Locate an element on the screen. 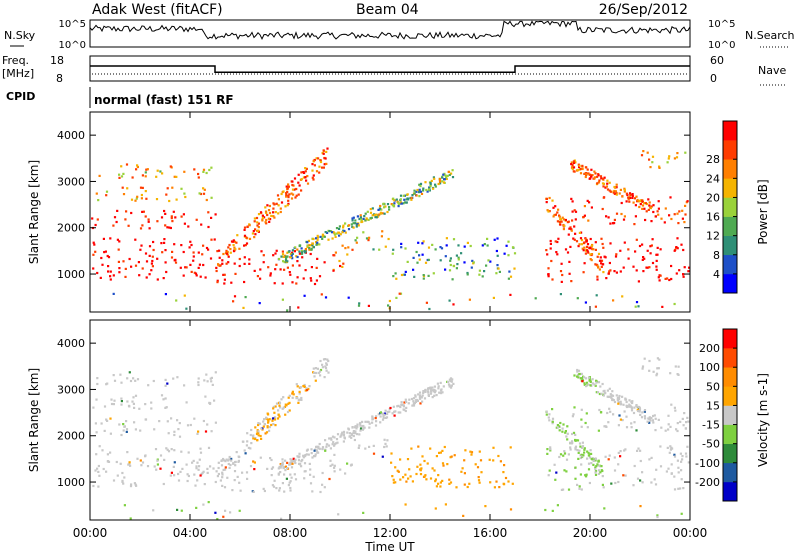 Image resolution: width=800 pixels, height=554 pixels. colorbar-tick-label: -200 is located at coordinates (707, 482).